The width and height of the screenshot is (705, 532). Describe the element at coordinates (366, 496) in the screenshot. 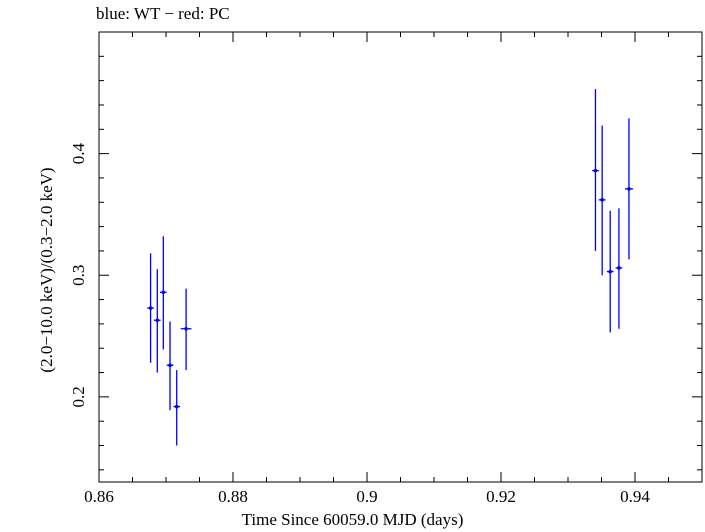

I see `x-tick-label: 0.9` at that location.